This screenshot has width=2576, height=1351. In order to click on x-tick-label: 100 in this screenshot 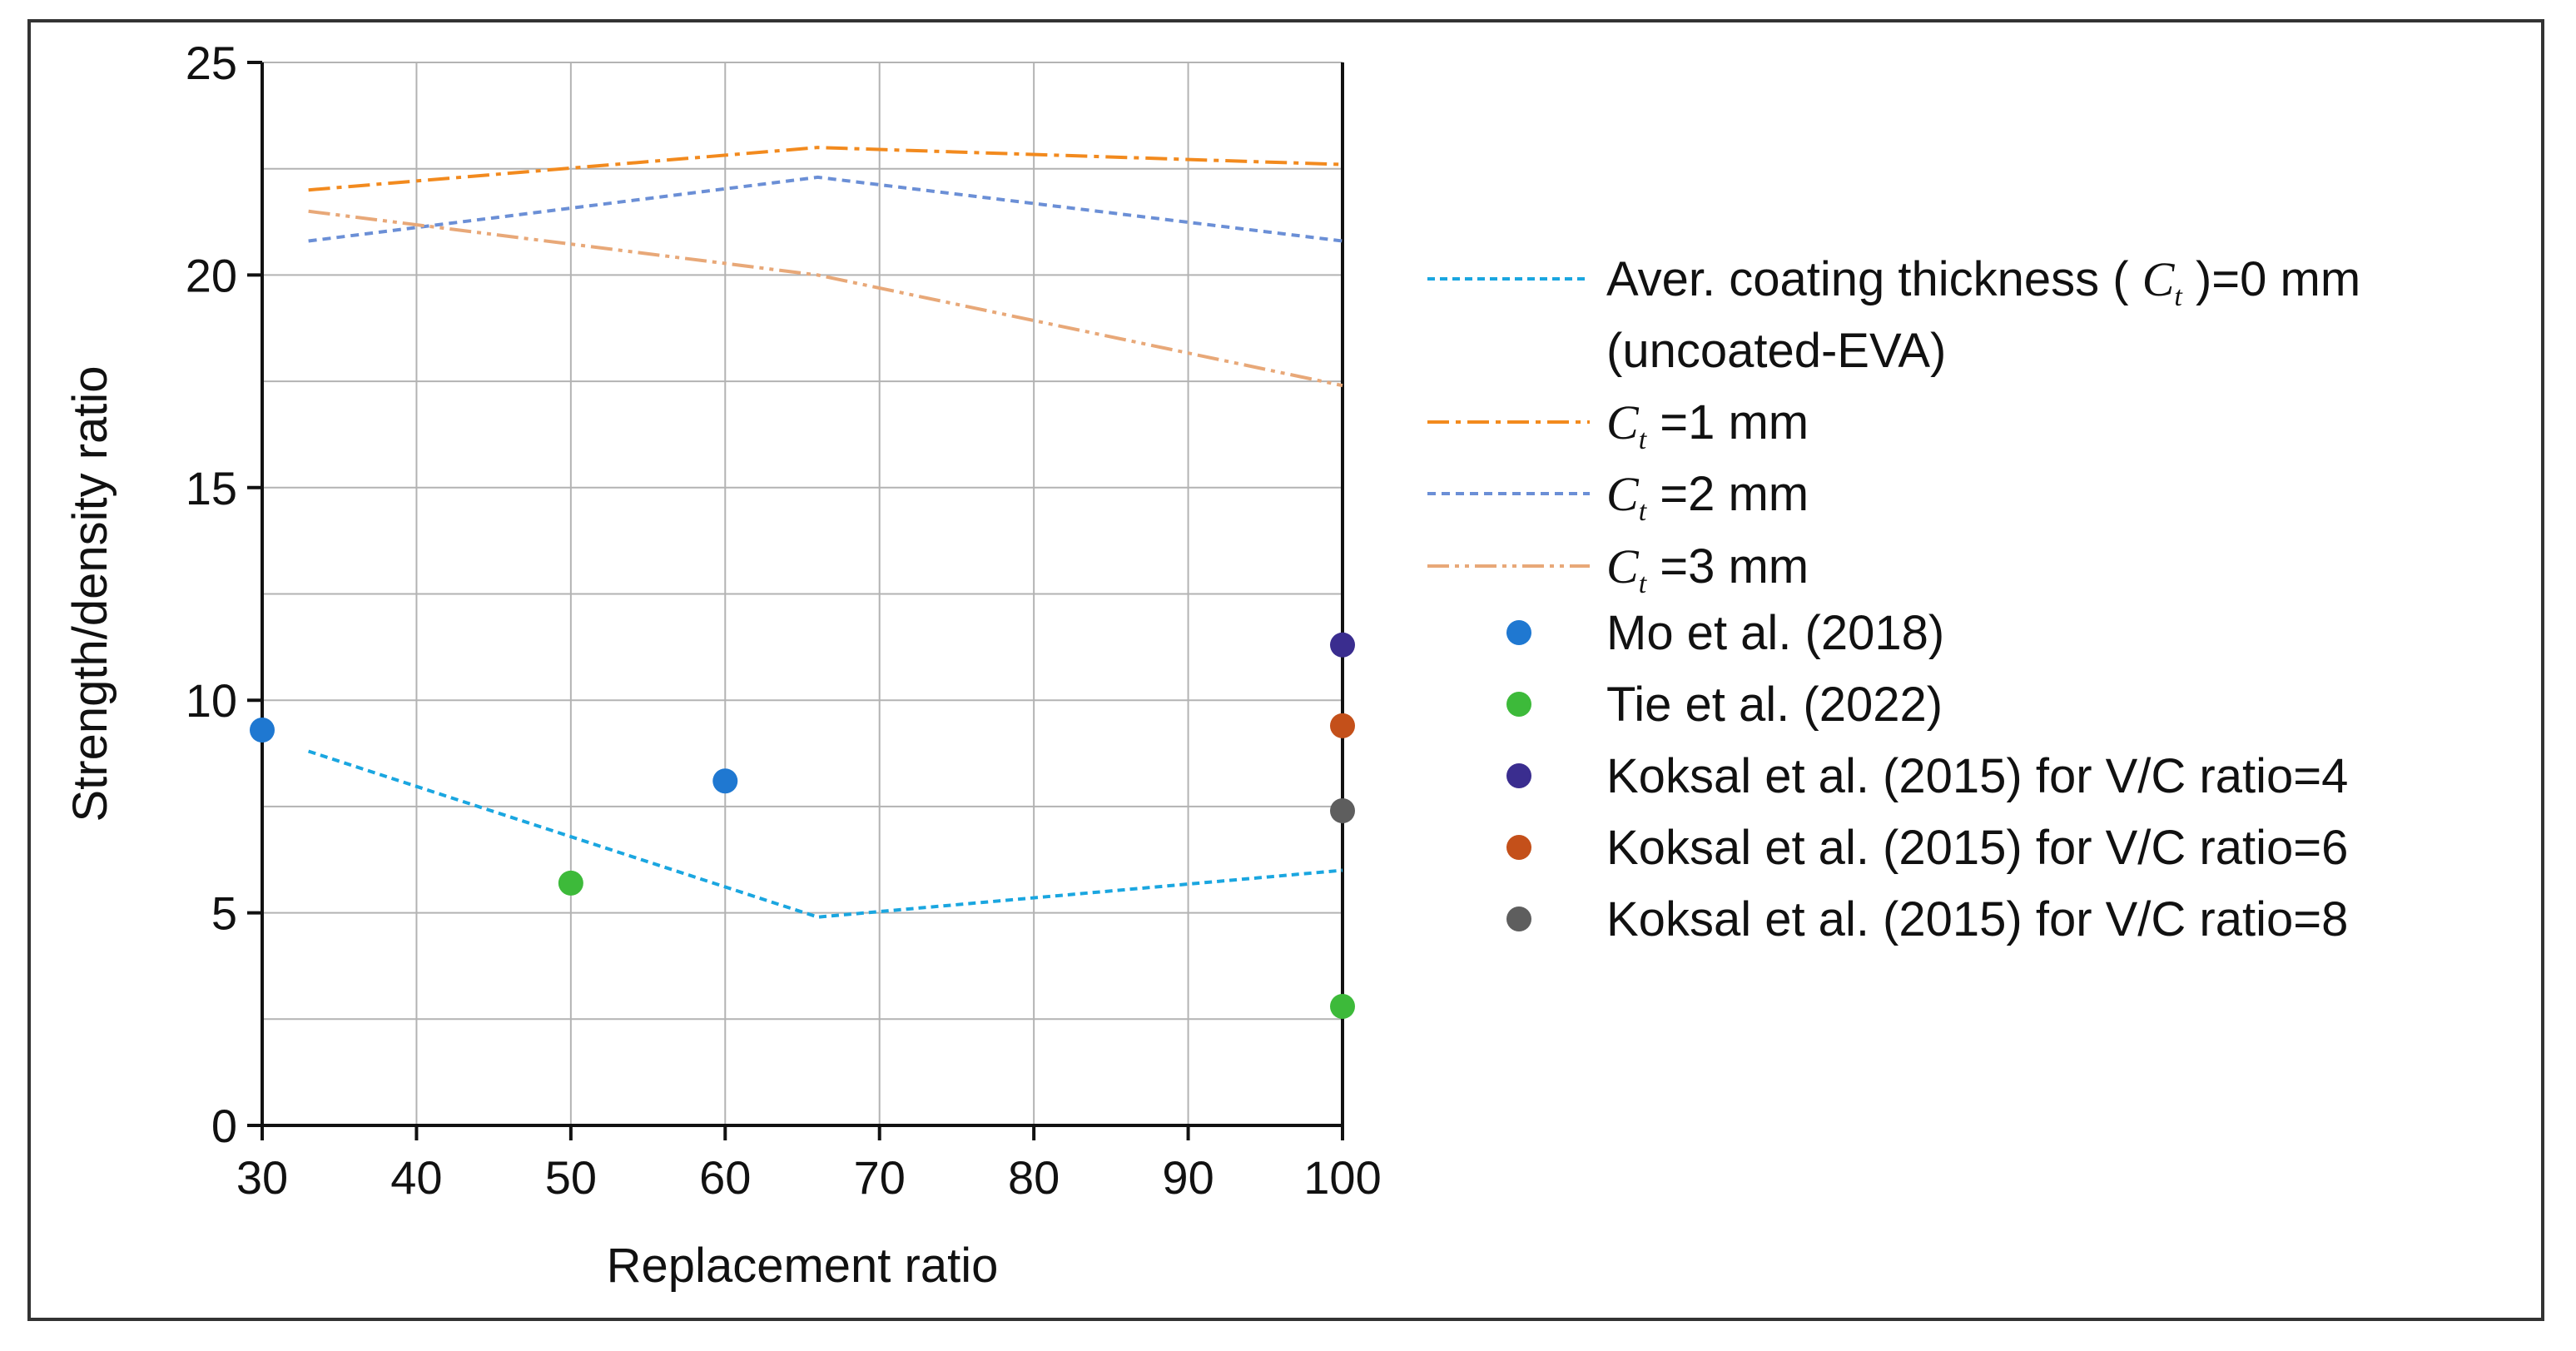, I will do `click(1342, 1177)`.